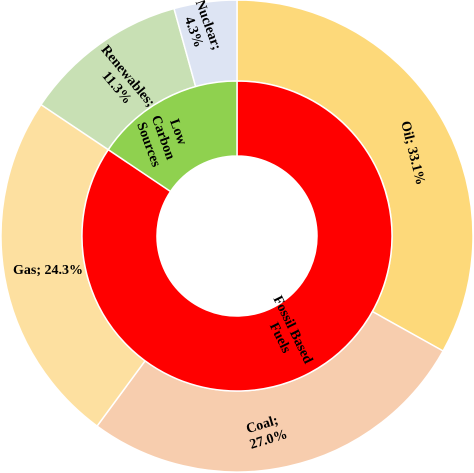  What do you see at coordinates (237, 236) in the screenshot?
I see `center-hole` at bounding box center [237, 236].